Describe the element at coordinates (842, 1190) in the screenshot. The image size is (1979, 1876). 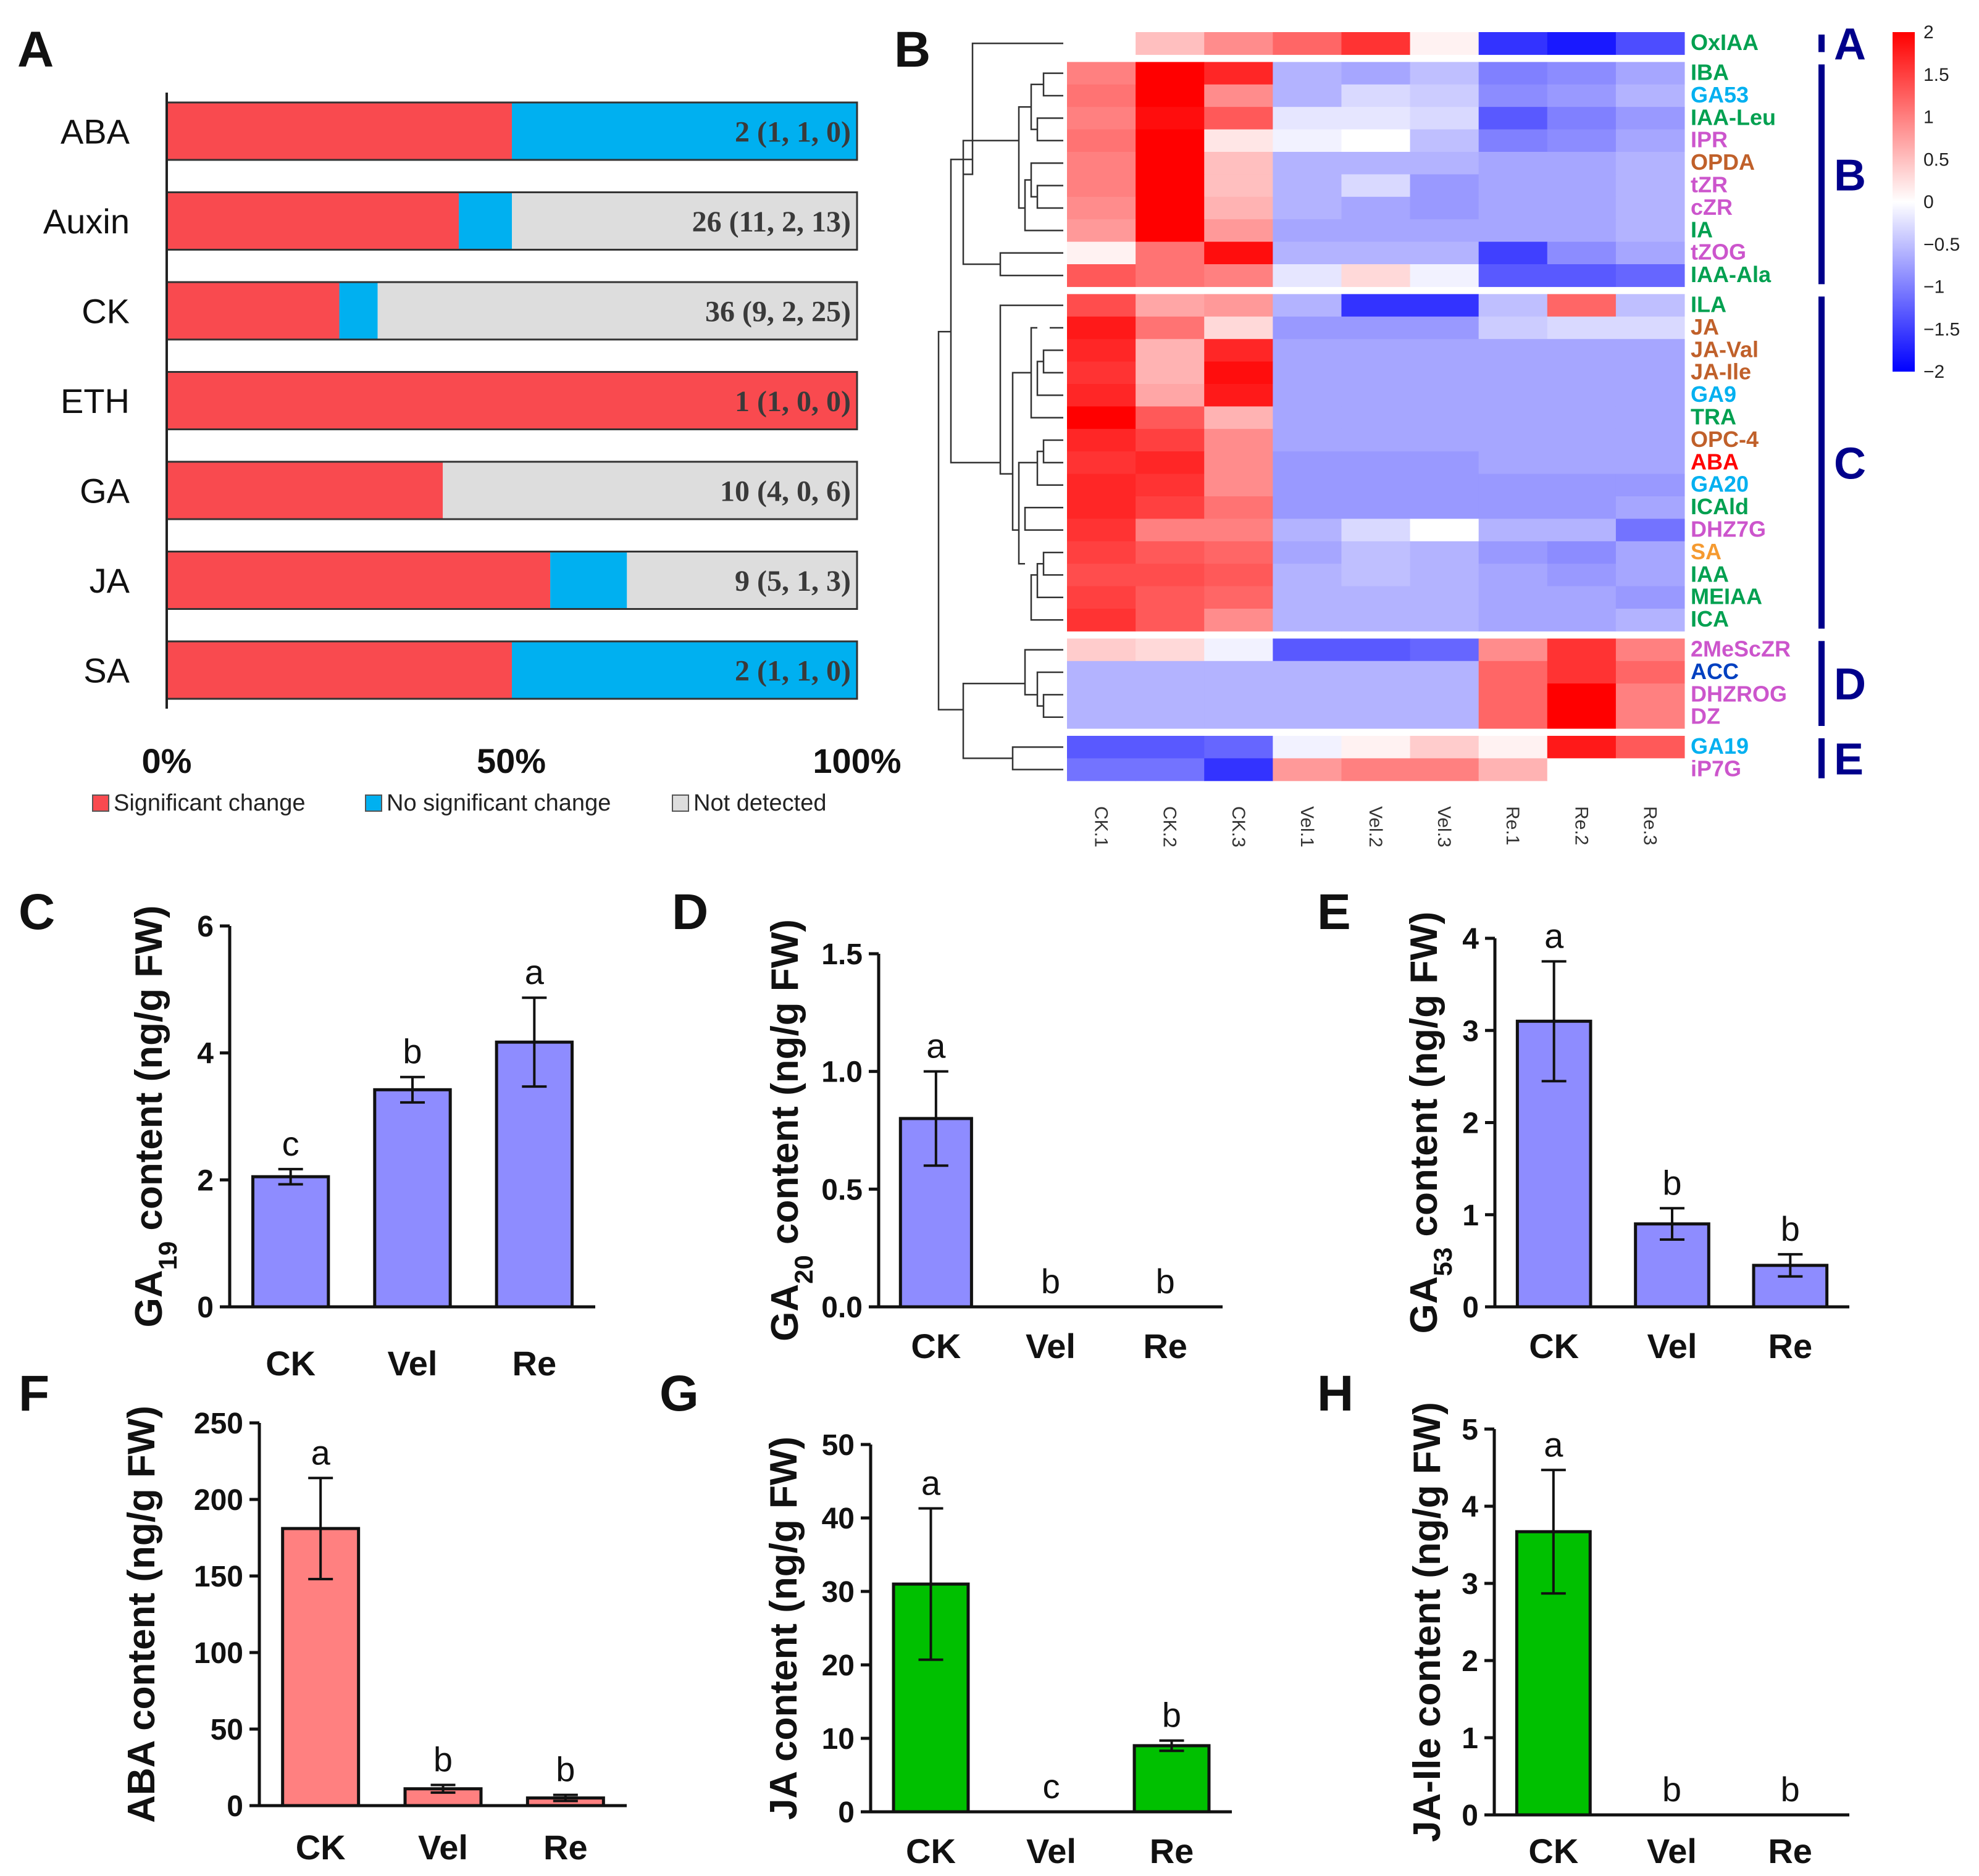
I see `y-tick-label: 0.5` at that location.